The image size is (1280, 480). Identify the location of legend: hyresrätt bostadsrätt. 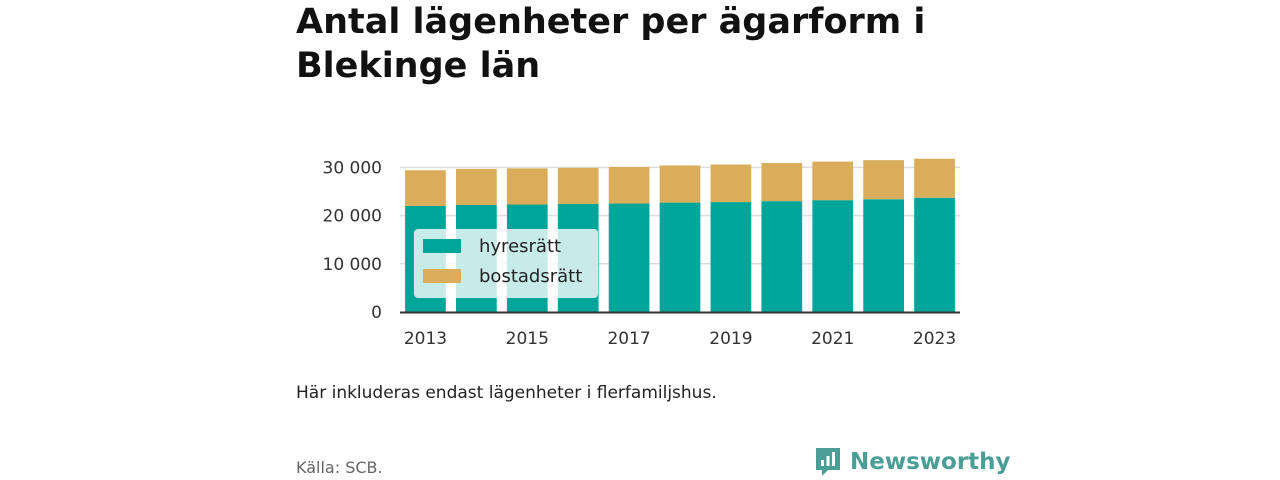
(506, 263).